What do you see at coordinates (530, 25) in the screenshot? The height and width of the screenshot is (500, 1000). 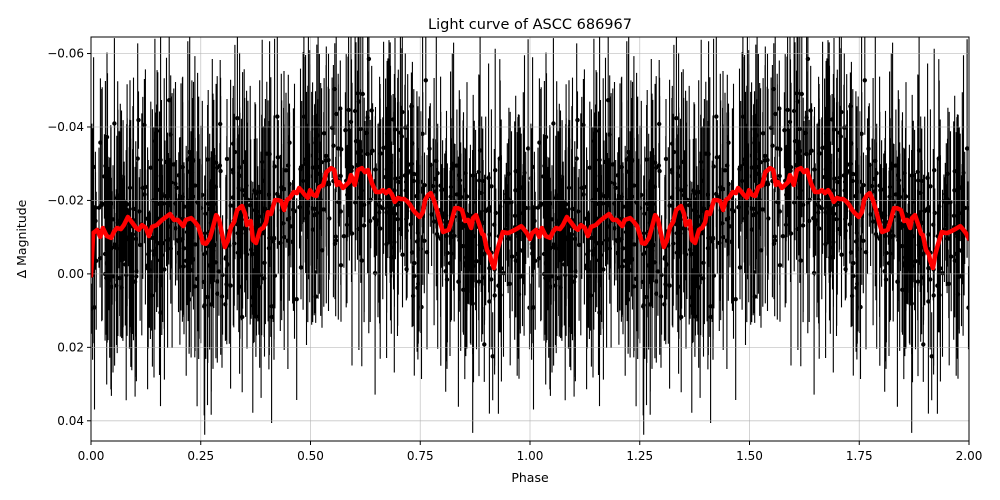 I see `chart-title: Light curve of ASCC 686967` at bounding box center [530, 25].